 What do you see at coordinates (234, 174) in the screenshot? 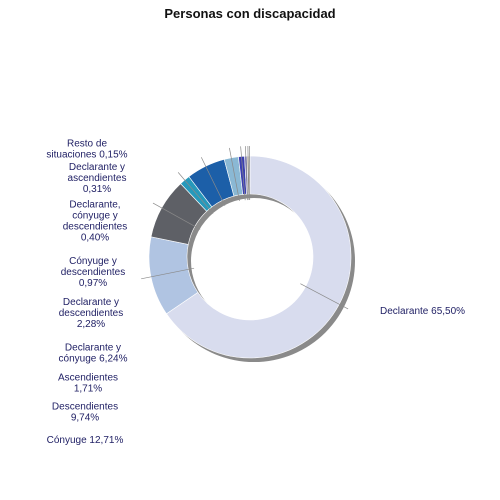
I see `leader-line-declarante-y-descendientes` at bounding box center [234, 174].